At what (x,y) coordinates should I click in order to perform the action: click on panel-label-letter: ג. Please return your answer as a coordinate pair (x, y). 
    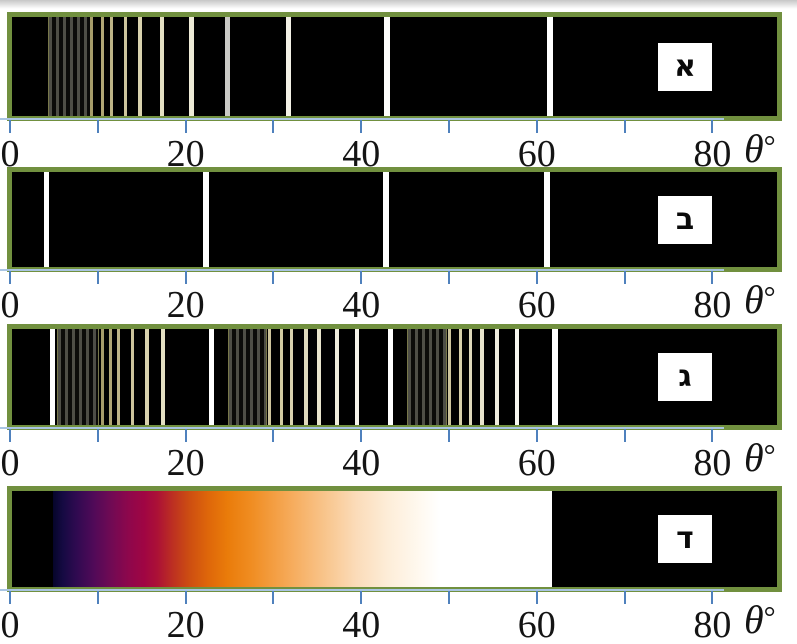
    Looking at the image, I should click on (685, 376).